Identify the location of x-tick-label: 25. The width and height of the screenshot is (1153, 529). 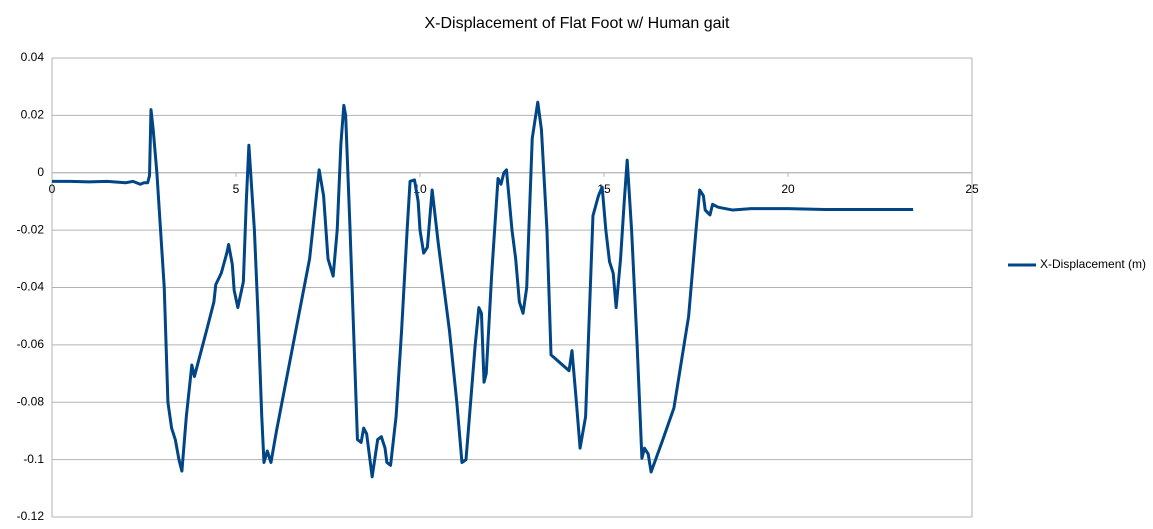
(972, 189).